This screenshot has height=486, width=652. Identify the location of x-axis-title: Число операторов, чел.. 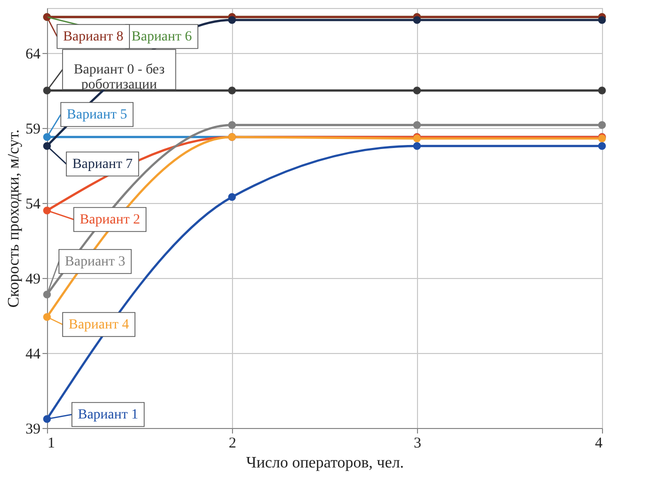
(325, 463).